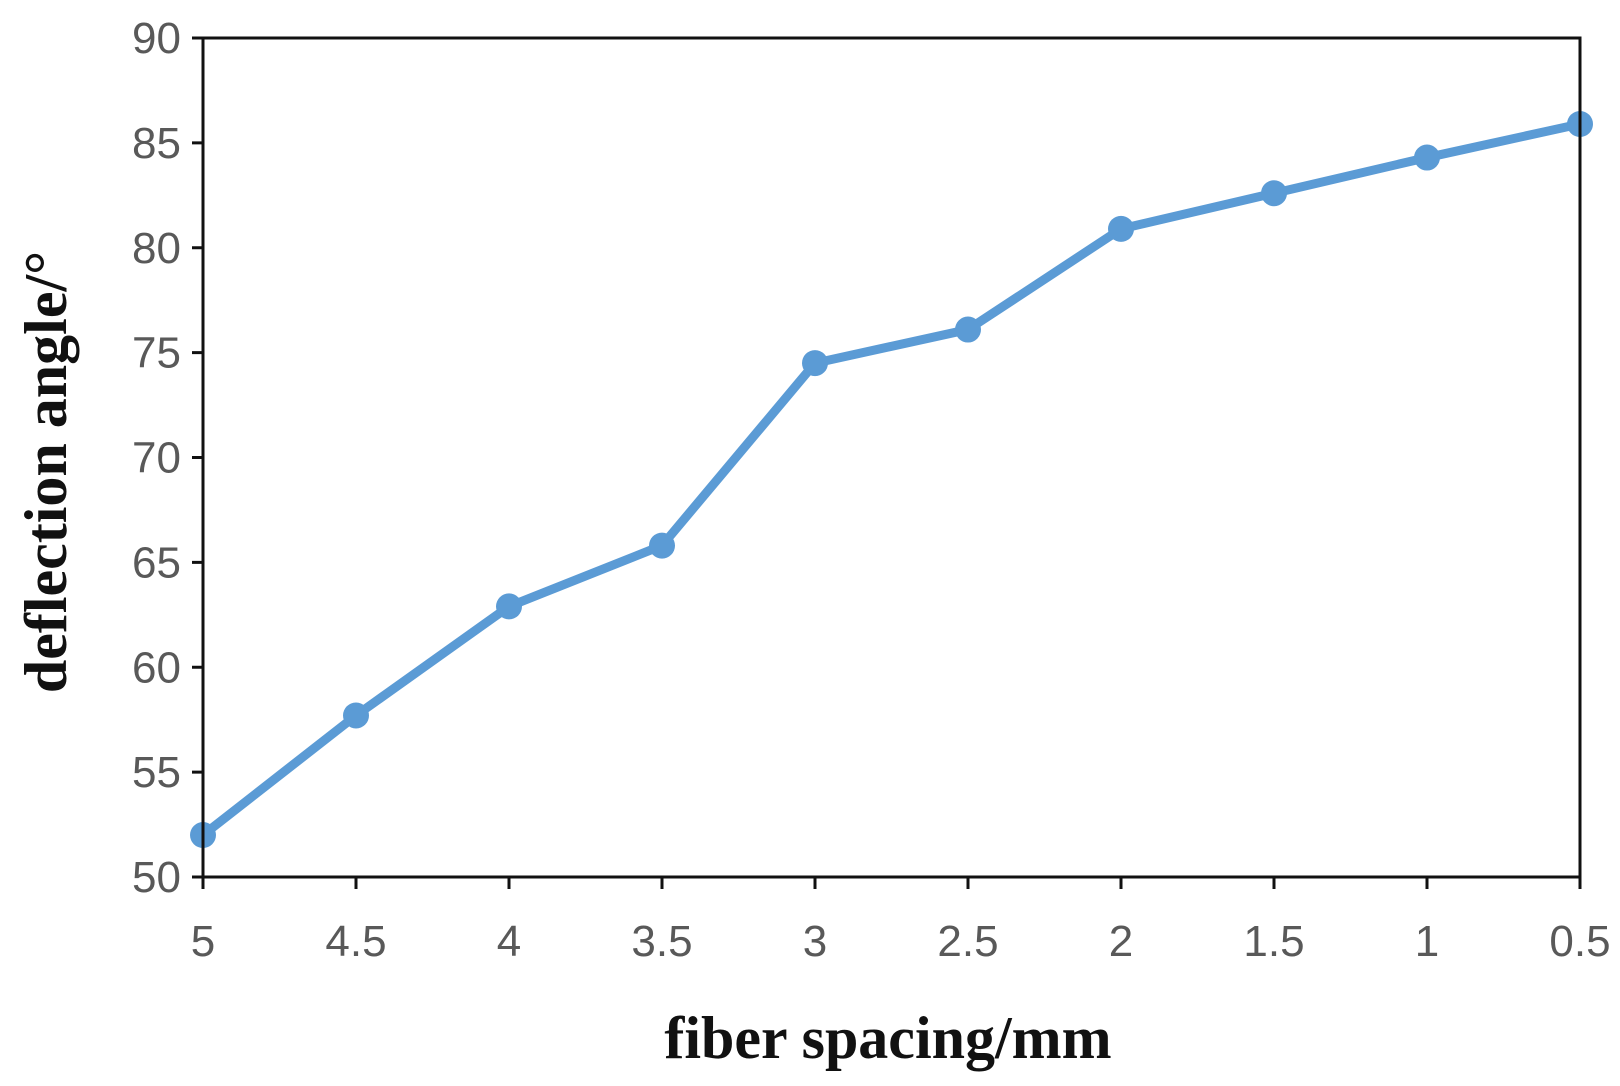  I want to click on x-tick-label: 0.5, so click(1579, 941).